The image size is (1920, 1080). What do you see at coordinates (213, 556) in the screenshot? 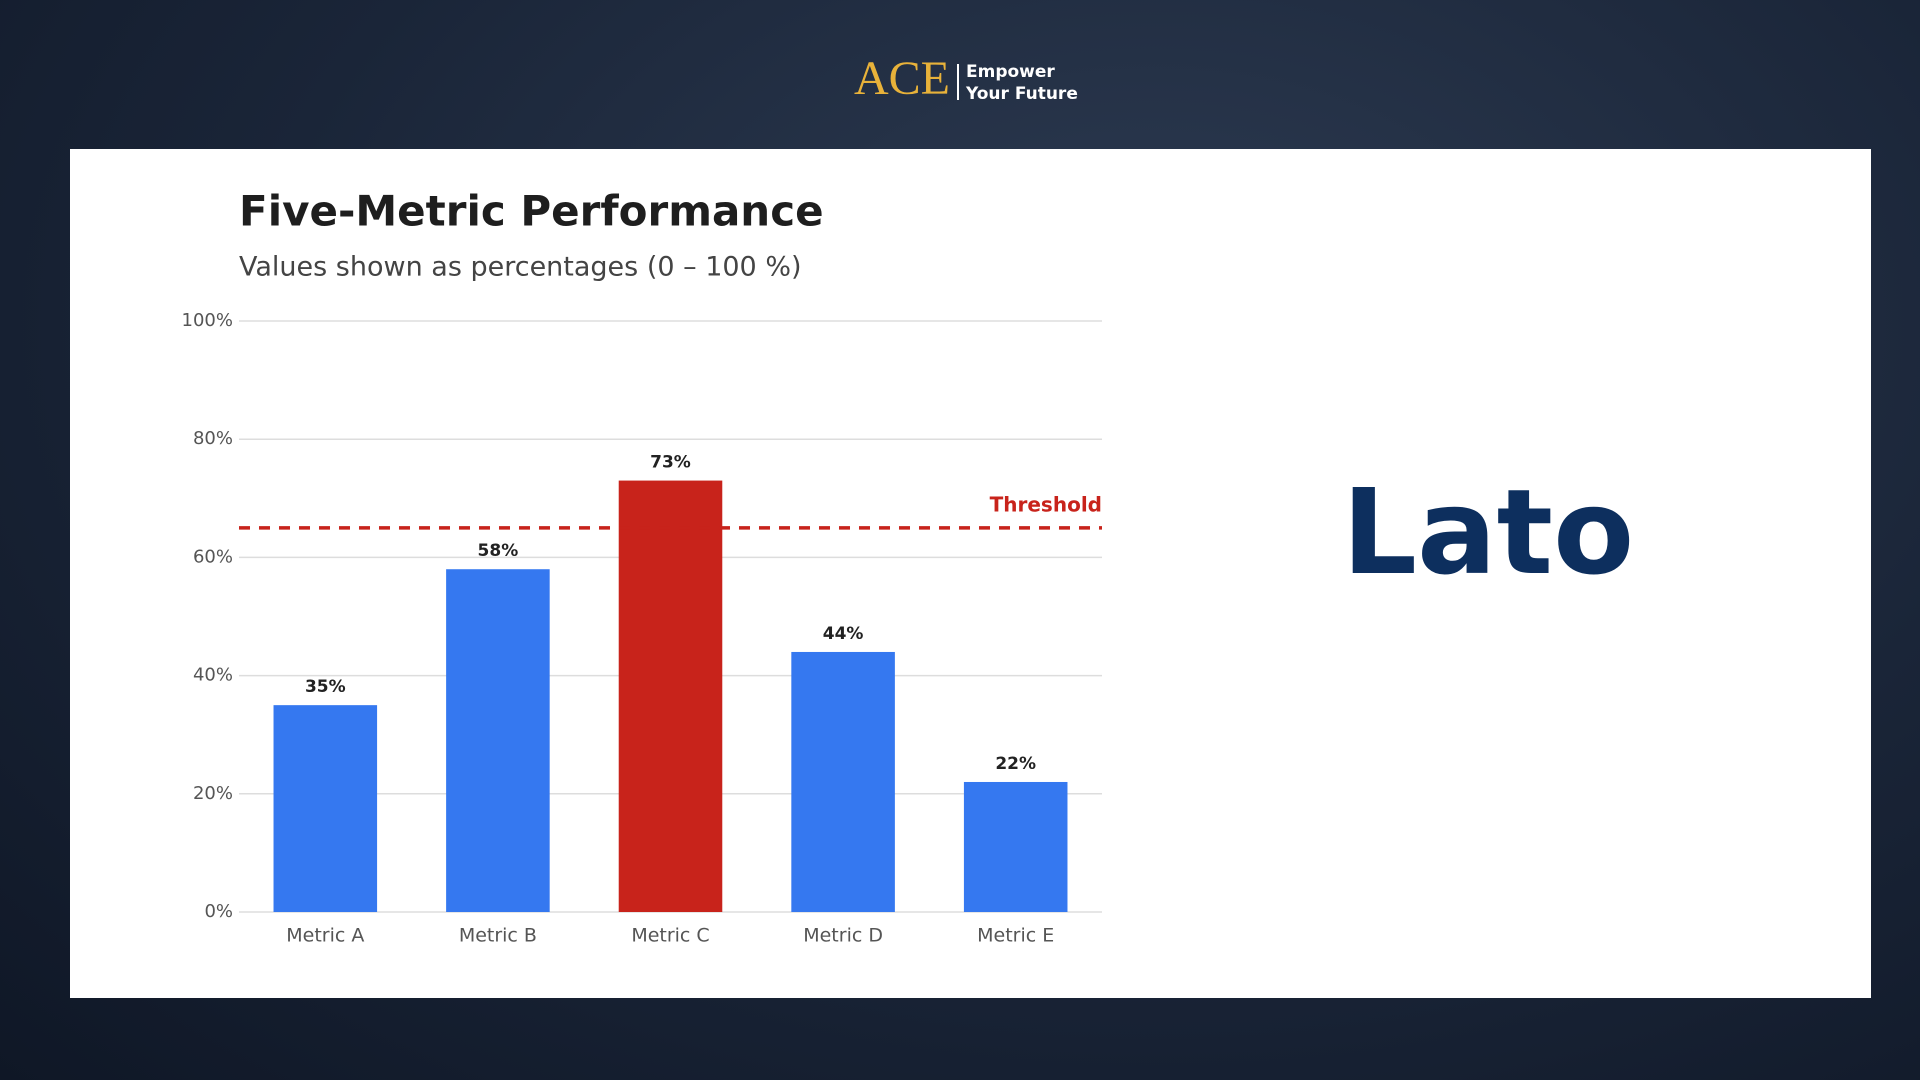
I see `y-tick-label: 60%` at bounding box center [213, 556].